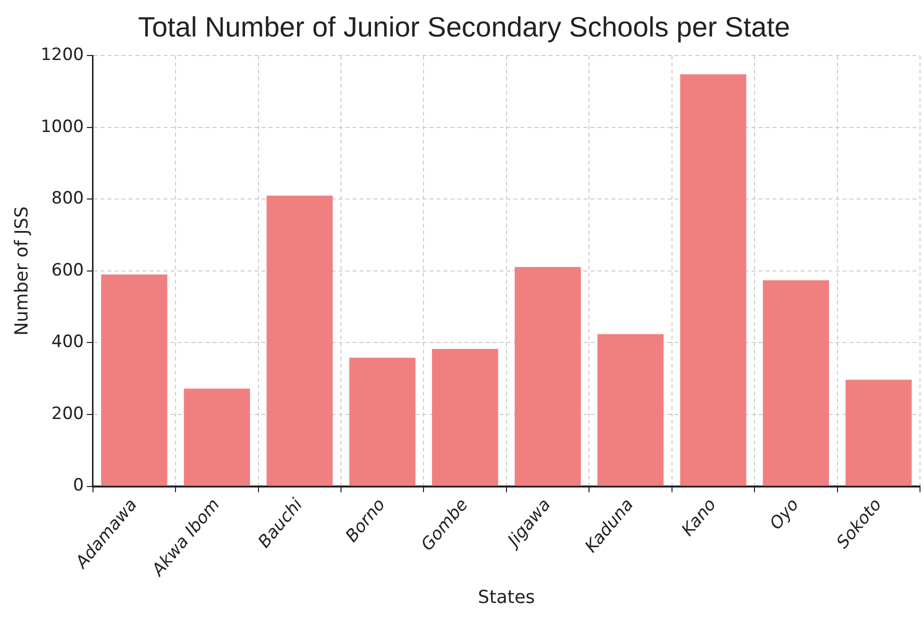 This screenshot has width=924, height=617. I want to click on y-tick-label: 1000, so click(62, 126).